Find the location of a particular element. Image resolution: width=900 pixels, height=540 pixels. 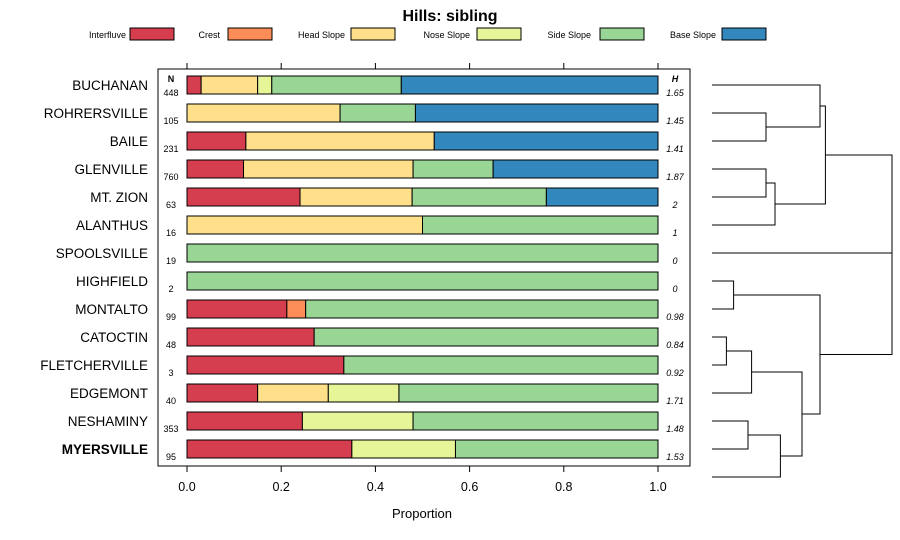

row-n-value: 353 is located at coordinates (170, 429).